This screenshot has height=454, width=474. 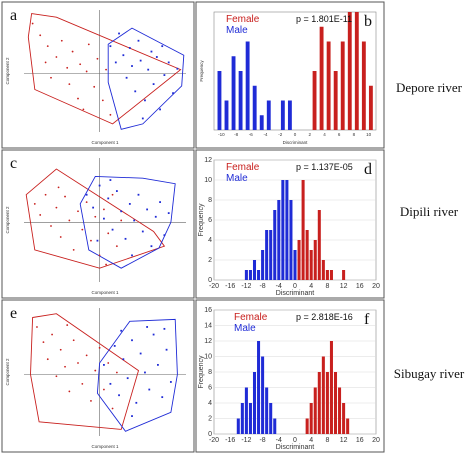 I want to click on male-hull, so click(x=146, y=78).